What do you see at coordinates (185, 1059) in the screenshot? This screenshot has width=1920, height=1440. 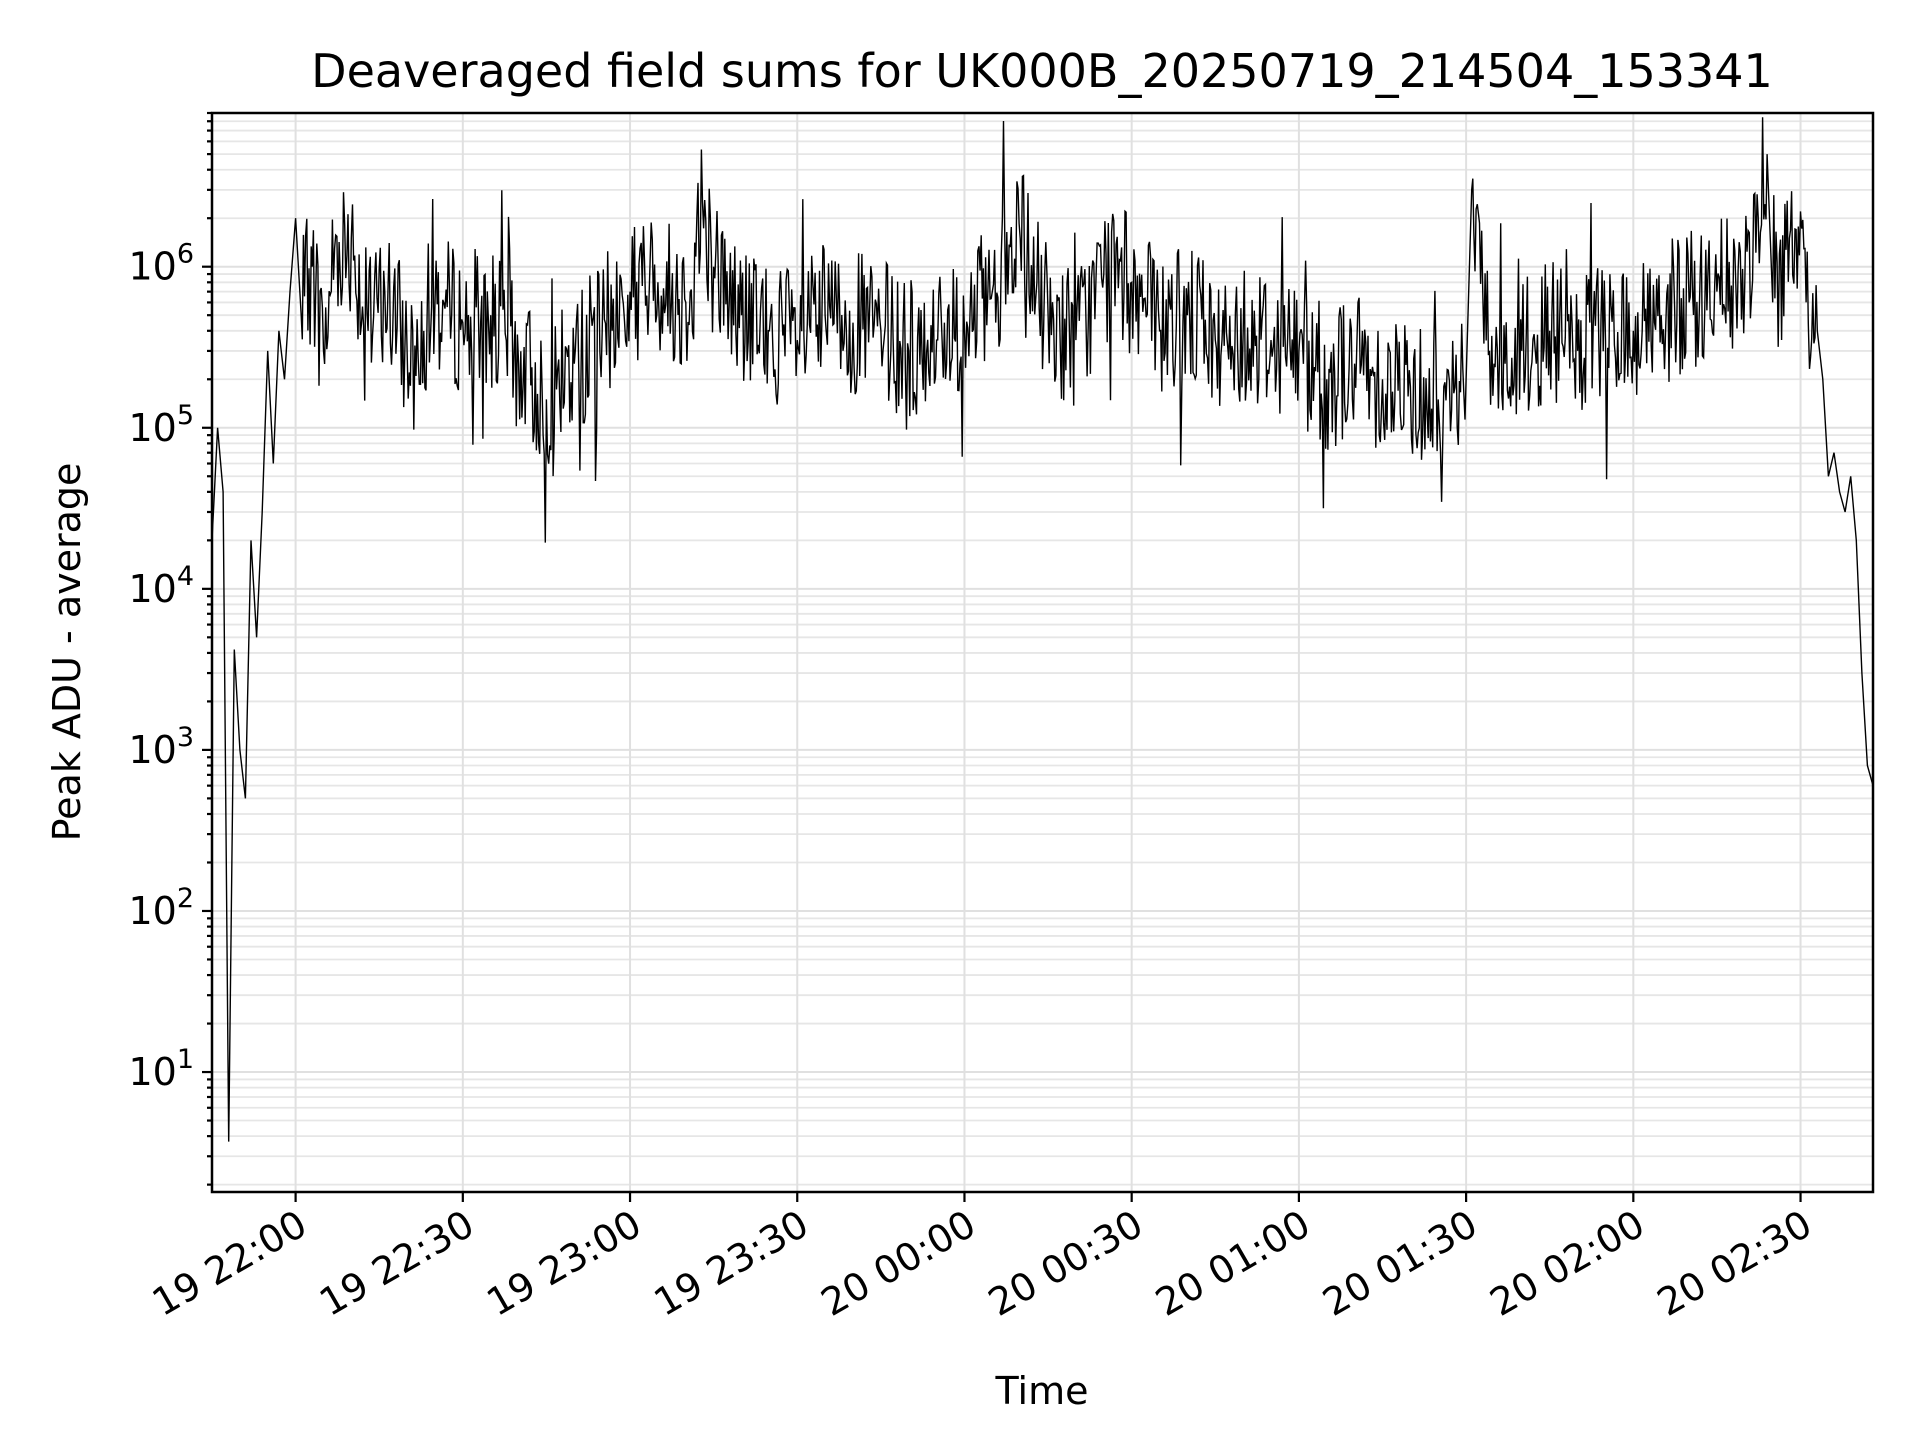 I see `y-tick-exponent: 1` at bounding box center [185, 1059].